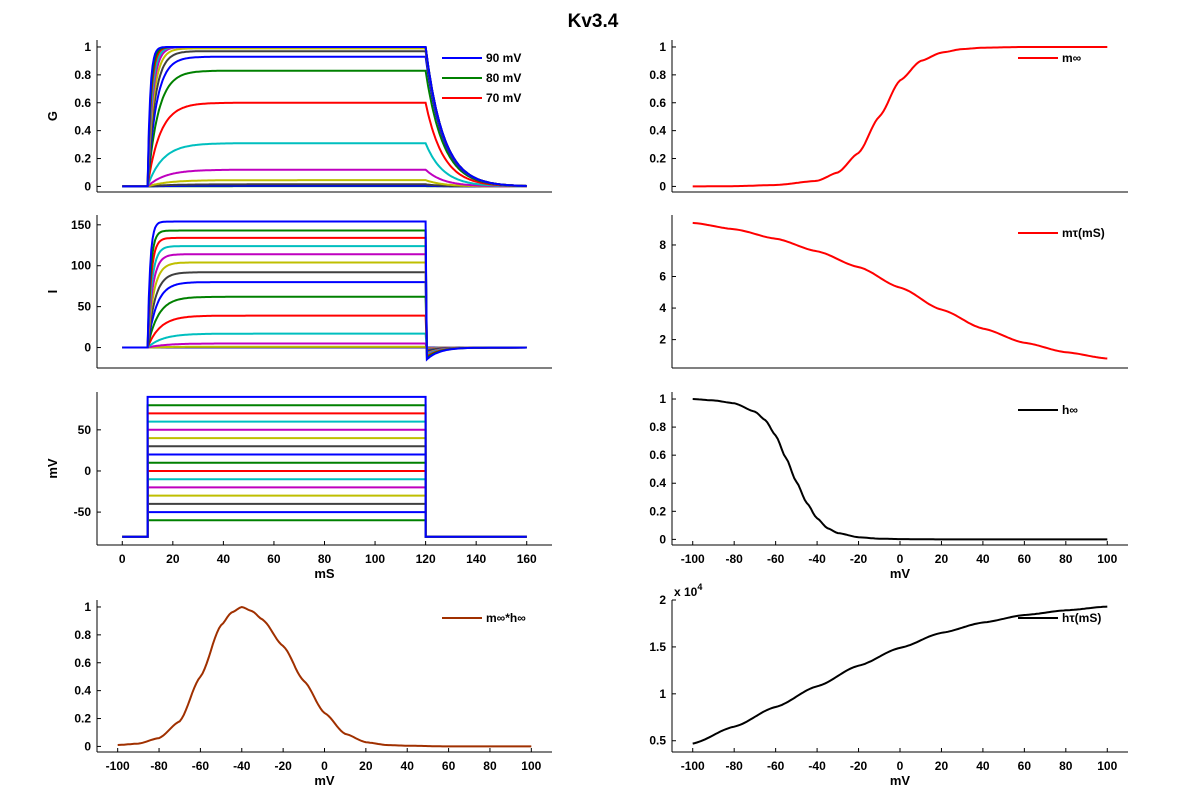  Describe the element at coordinates (324, 165) in the screenshot. I see `series-line--10mV` at that location.